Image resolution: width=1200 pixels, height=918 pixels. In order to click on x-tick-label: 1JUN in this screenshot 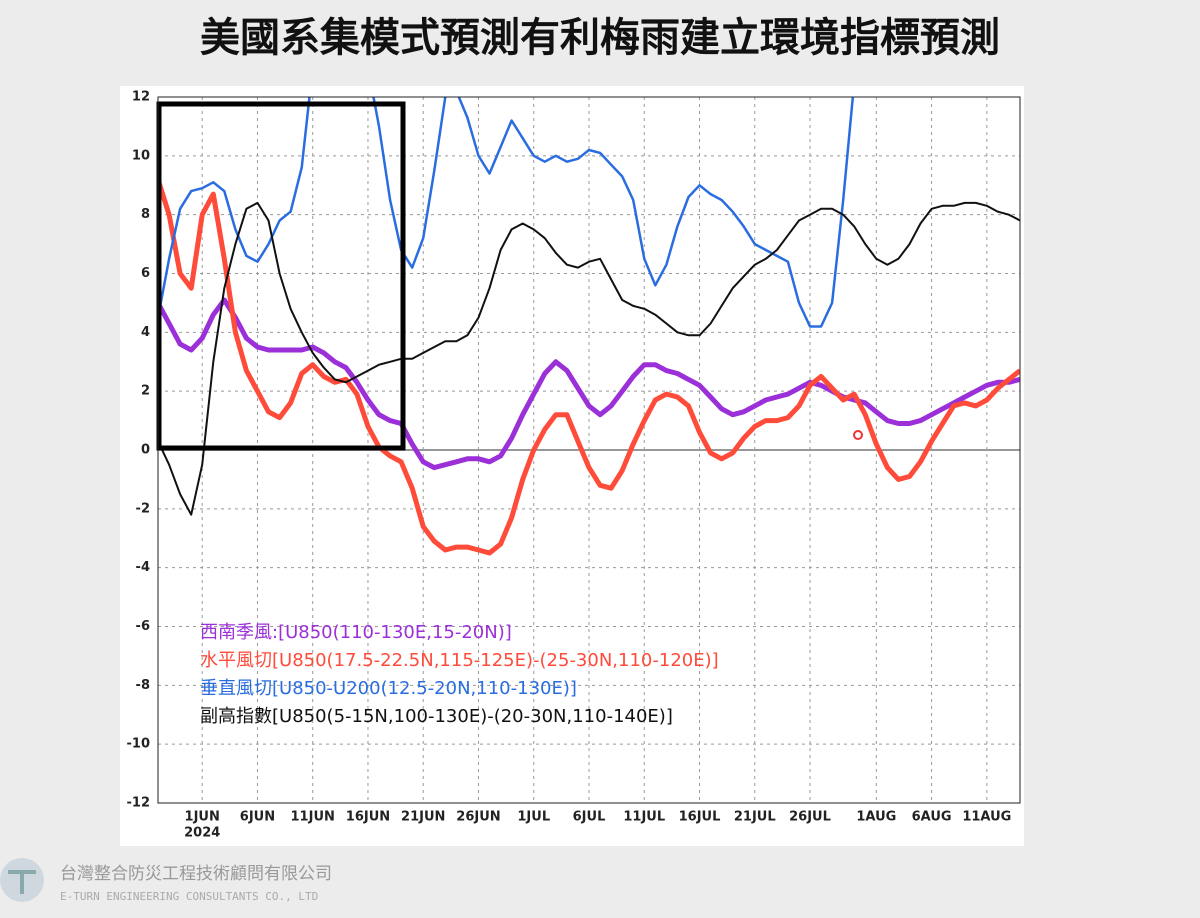, I will do `click(202, 817)`.